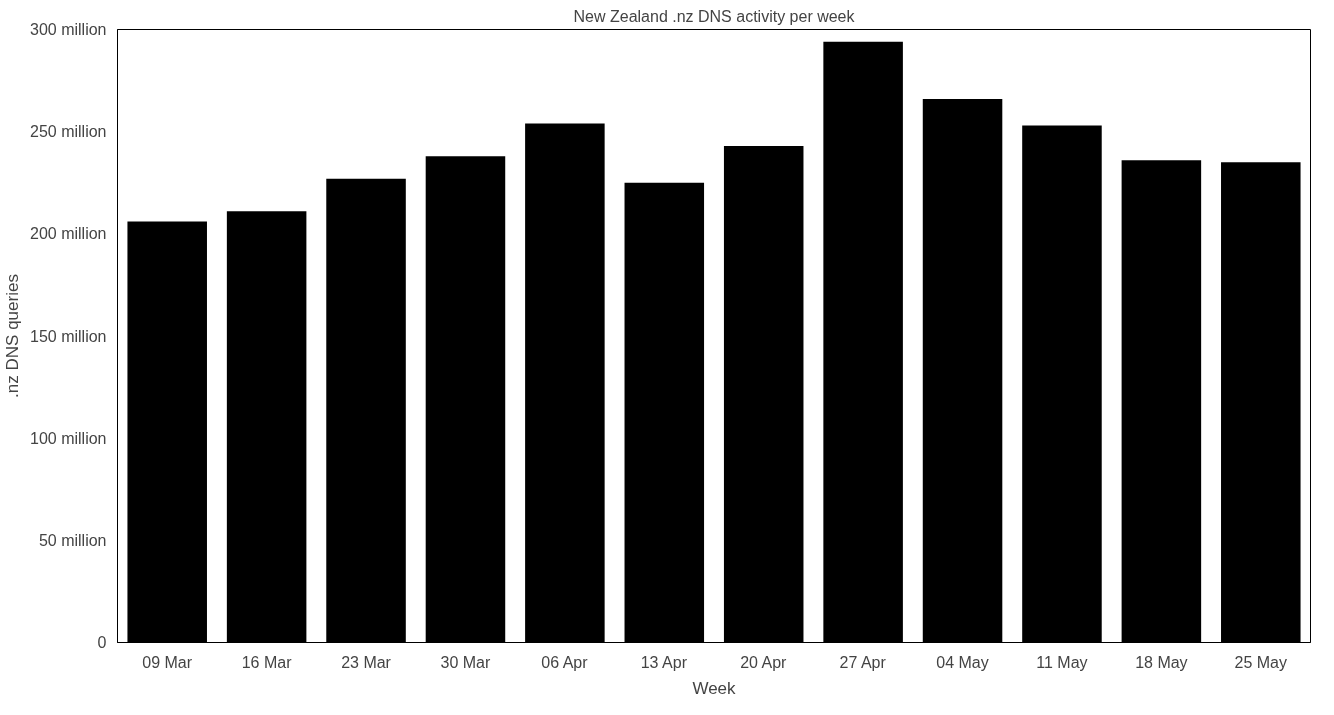 This screenshot has width=1334, height=715. What do you see at coordinates (167, 662) in the screenshot?
I see `x-tick-label: 09 Mar` at bounding box center [167, 662].